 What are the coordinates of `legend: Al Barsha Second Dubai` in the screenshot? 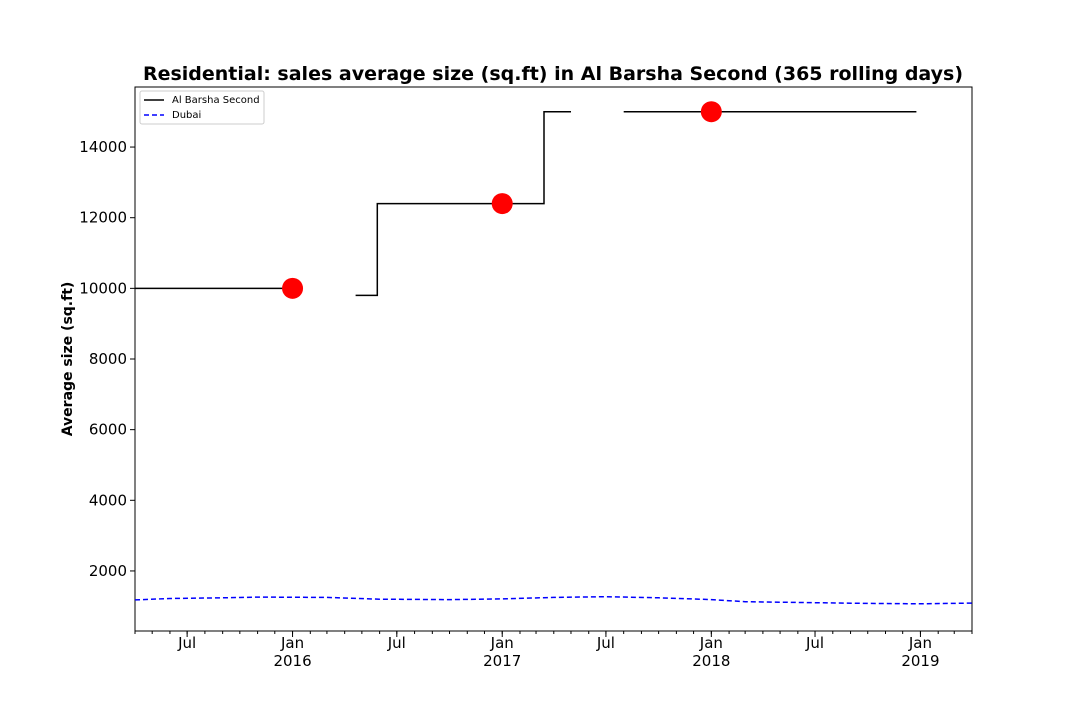 It's located at (202, 107).